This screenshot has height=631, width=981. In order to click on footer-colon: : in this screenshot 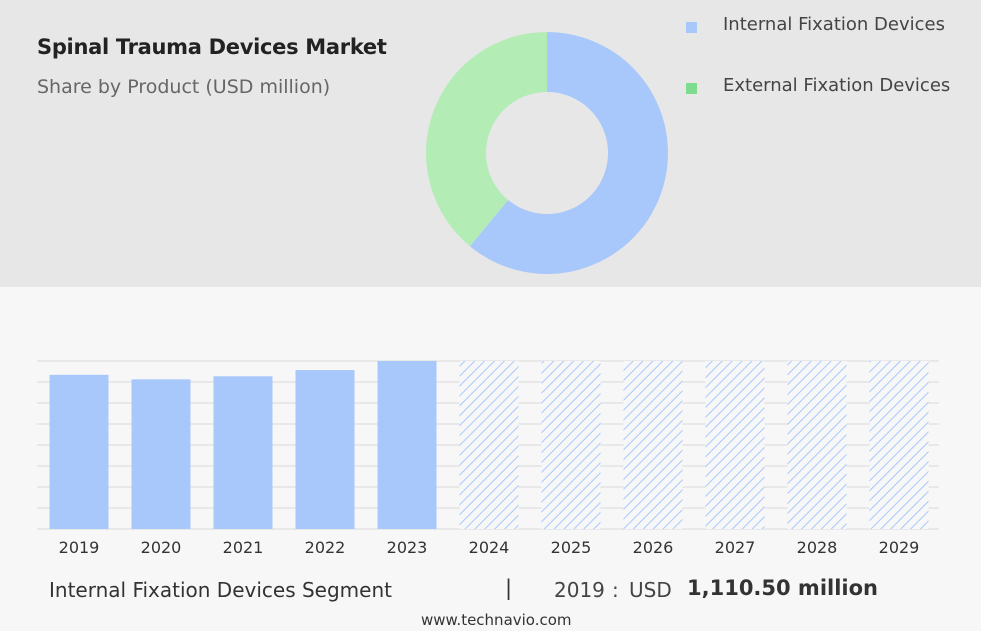, I will do `click(615, 590)`.